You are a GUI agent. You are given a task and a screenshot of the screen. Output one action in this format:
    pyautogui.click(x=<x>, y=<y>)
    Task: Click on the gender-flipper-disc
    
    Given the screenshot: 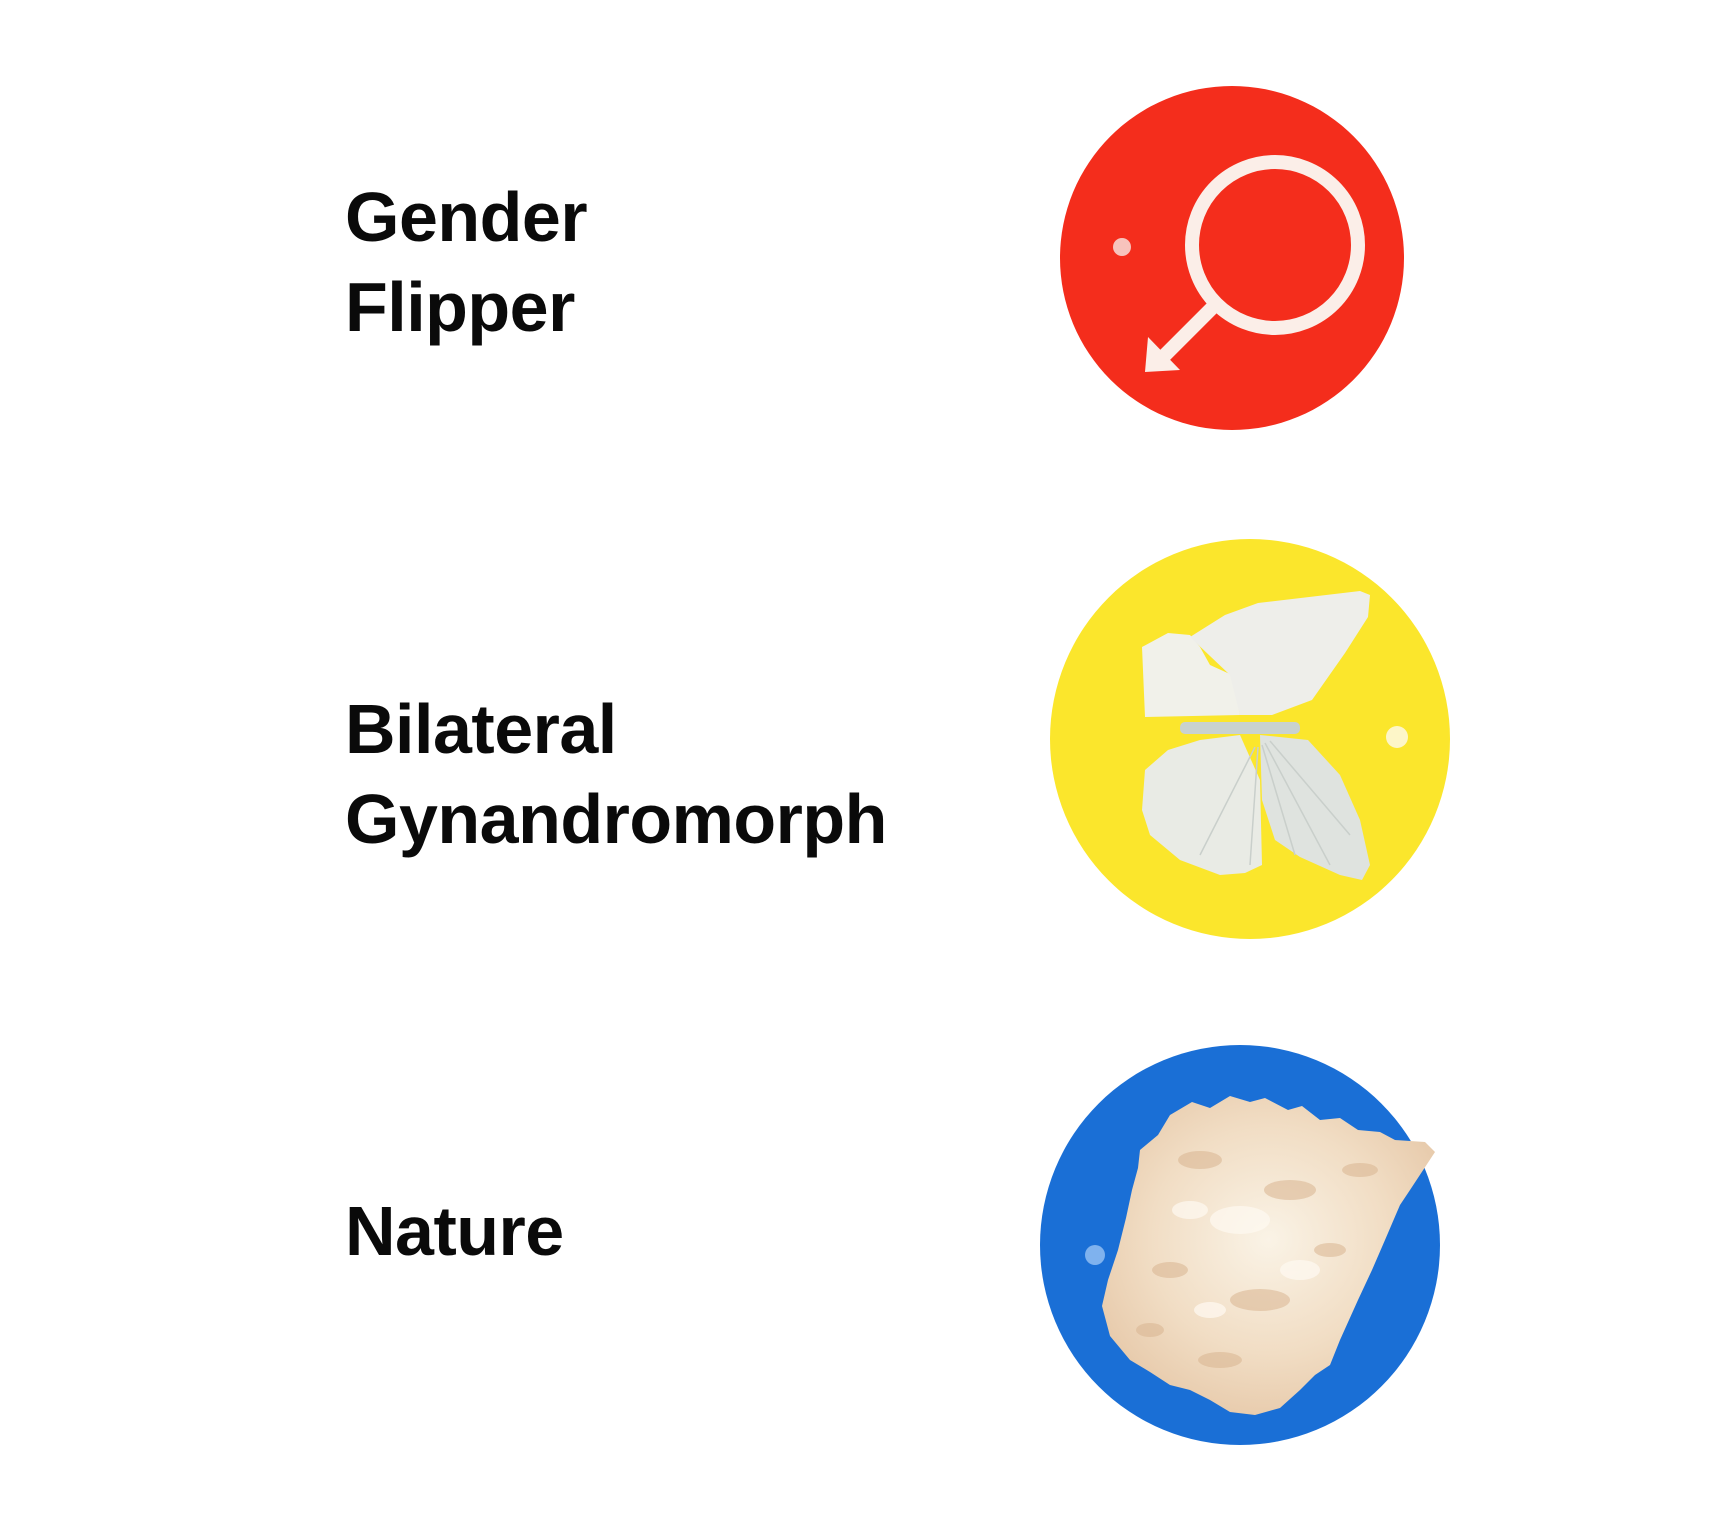 What is the action you would take?
    pyautogui.click(x=1240, y=262)
    